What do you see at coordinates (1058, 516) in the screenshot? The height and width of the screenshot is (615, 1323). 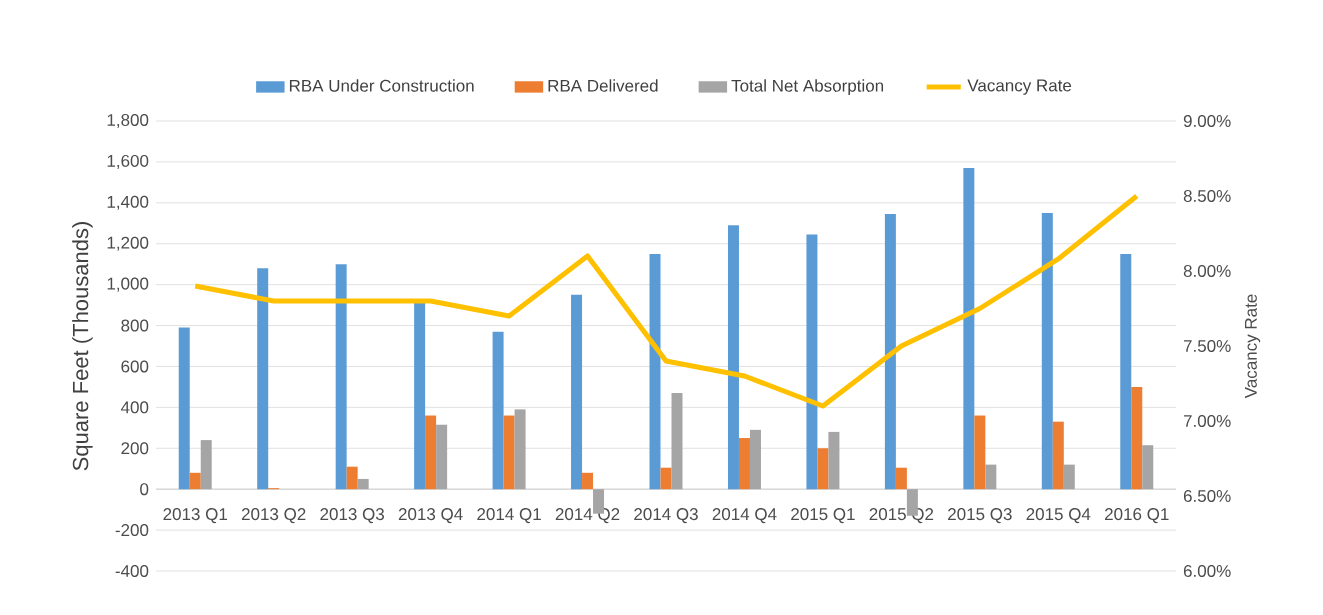 I see `x-tick-label: 2015 Q4` at bounding box center [1058, 516].